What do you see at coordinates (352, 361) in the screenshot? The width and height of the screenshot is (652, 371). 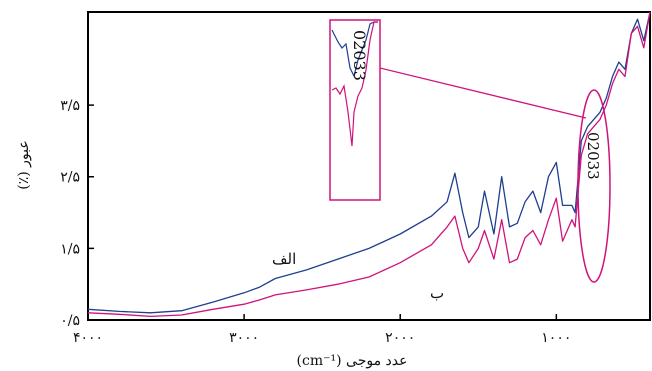 I see `x-axis-title: عدد موجی (cm⁻¹)` at bounding box center [352, 361].